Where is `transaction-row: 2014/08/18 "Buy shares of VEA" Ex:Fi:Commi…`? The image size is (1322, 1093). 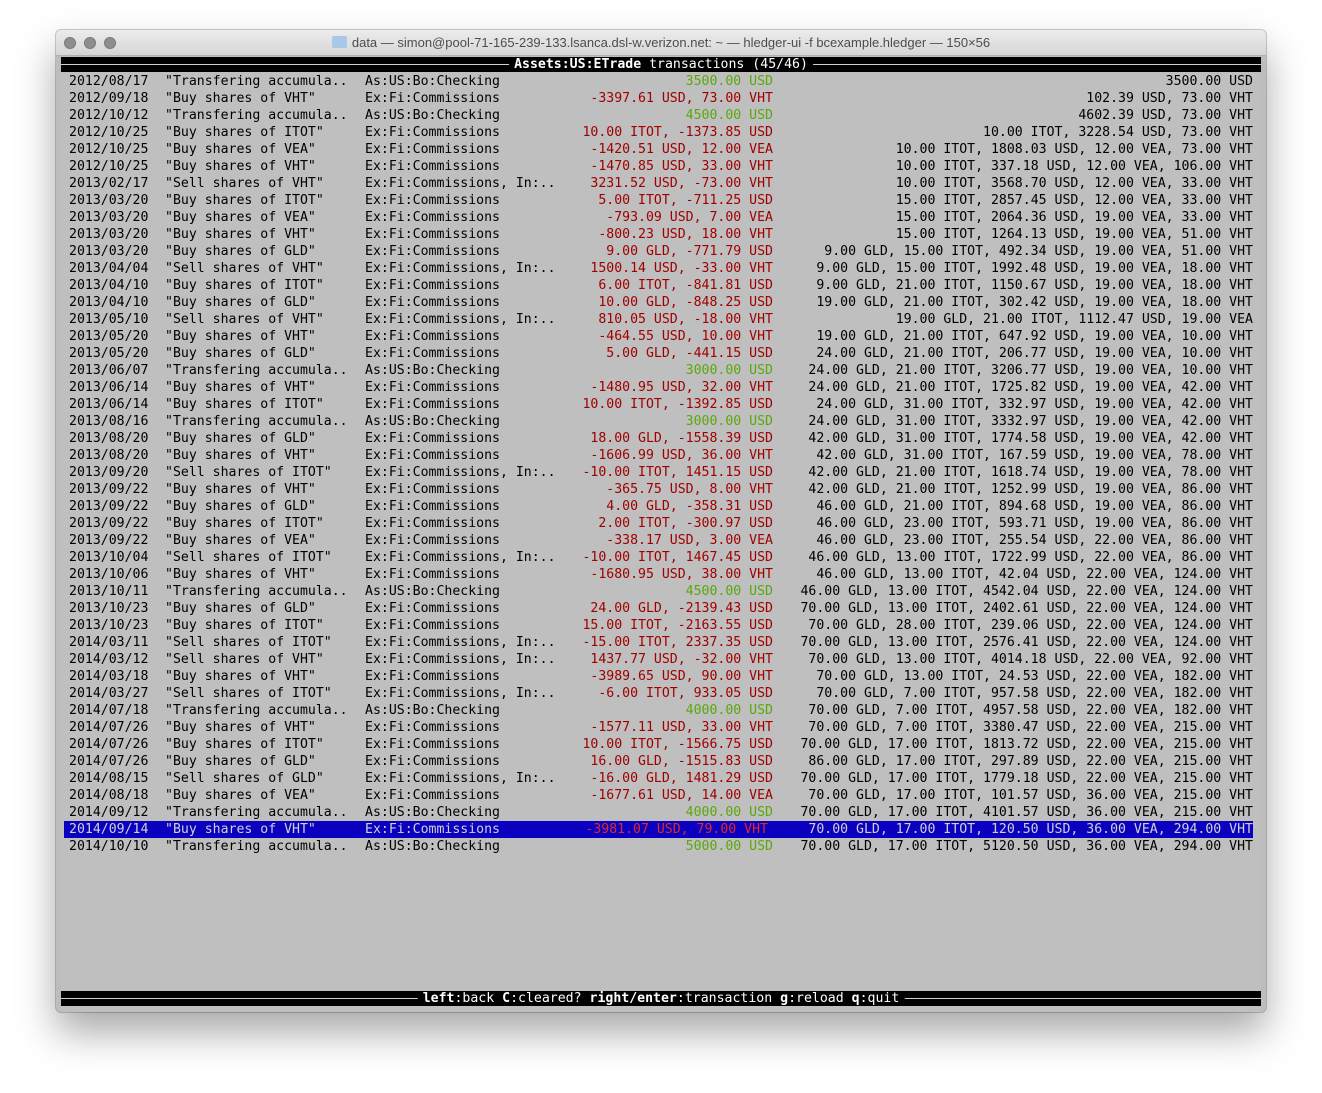
transaction-row: 2014/08/18 "Buy shares of VEA" Ex:Fi:Commi… is located at coordinates (661, 795).